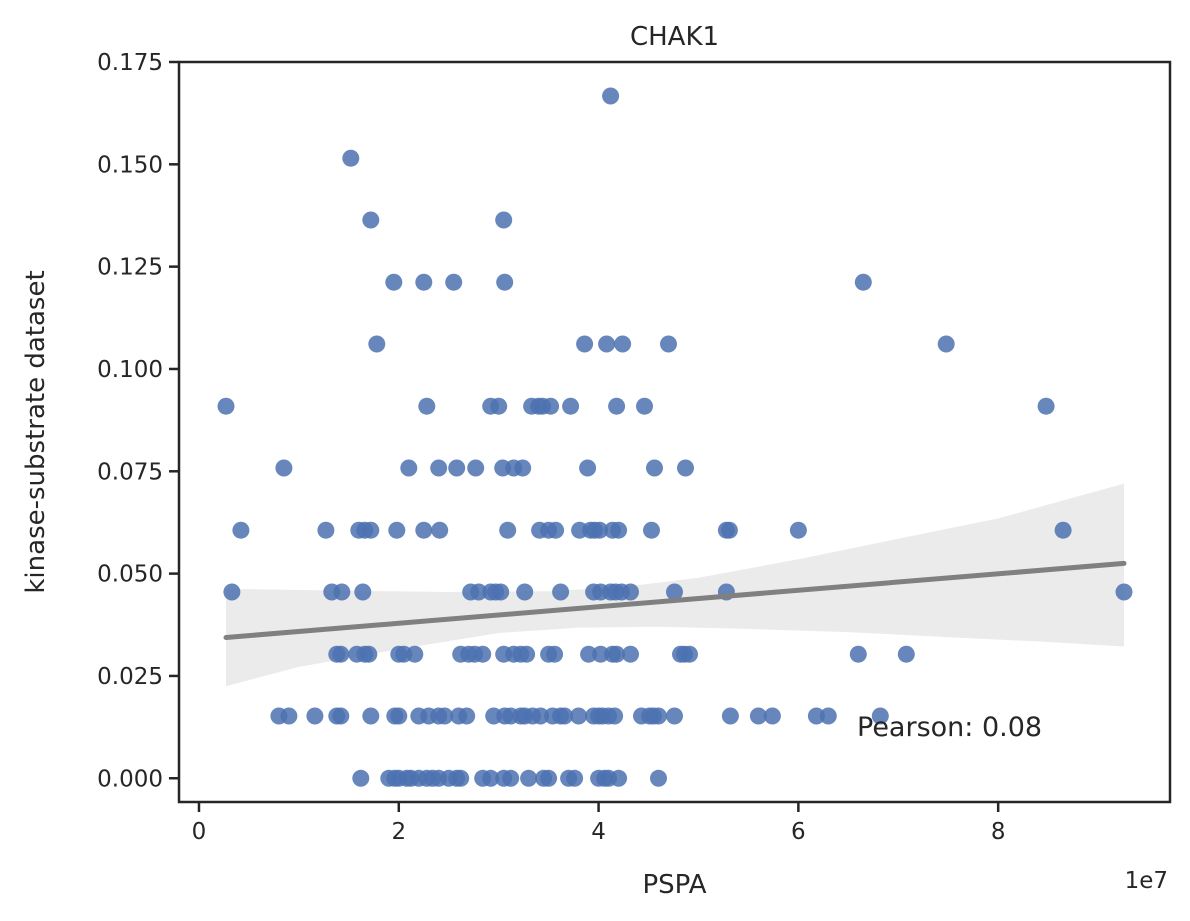 This screenshot has height=921, width=1190. I want to click on y-tick-label: 0.075, so click(130, 472).